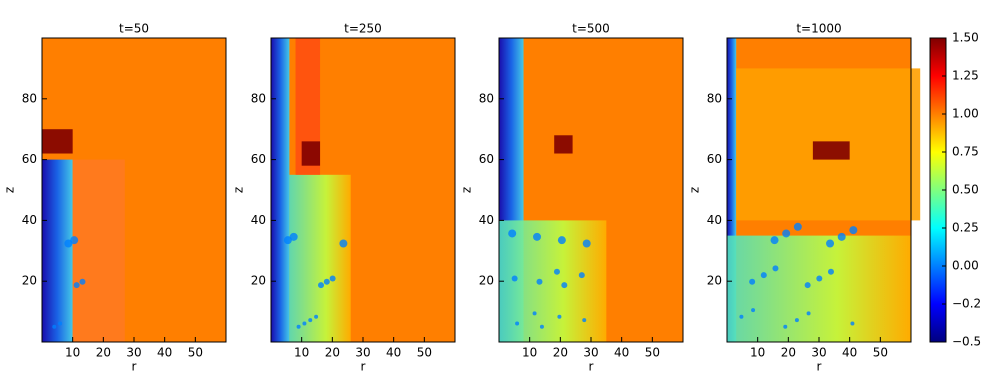  What do you see at coordinates (965, 76) in the screenshot?
I see `colorbar-tick-label: 1.25` at bounding box center [965, 76].